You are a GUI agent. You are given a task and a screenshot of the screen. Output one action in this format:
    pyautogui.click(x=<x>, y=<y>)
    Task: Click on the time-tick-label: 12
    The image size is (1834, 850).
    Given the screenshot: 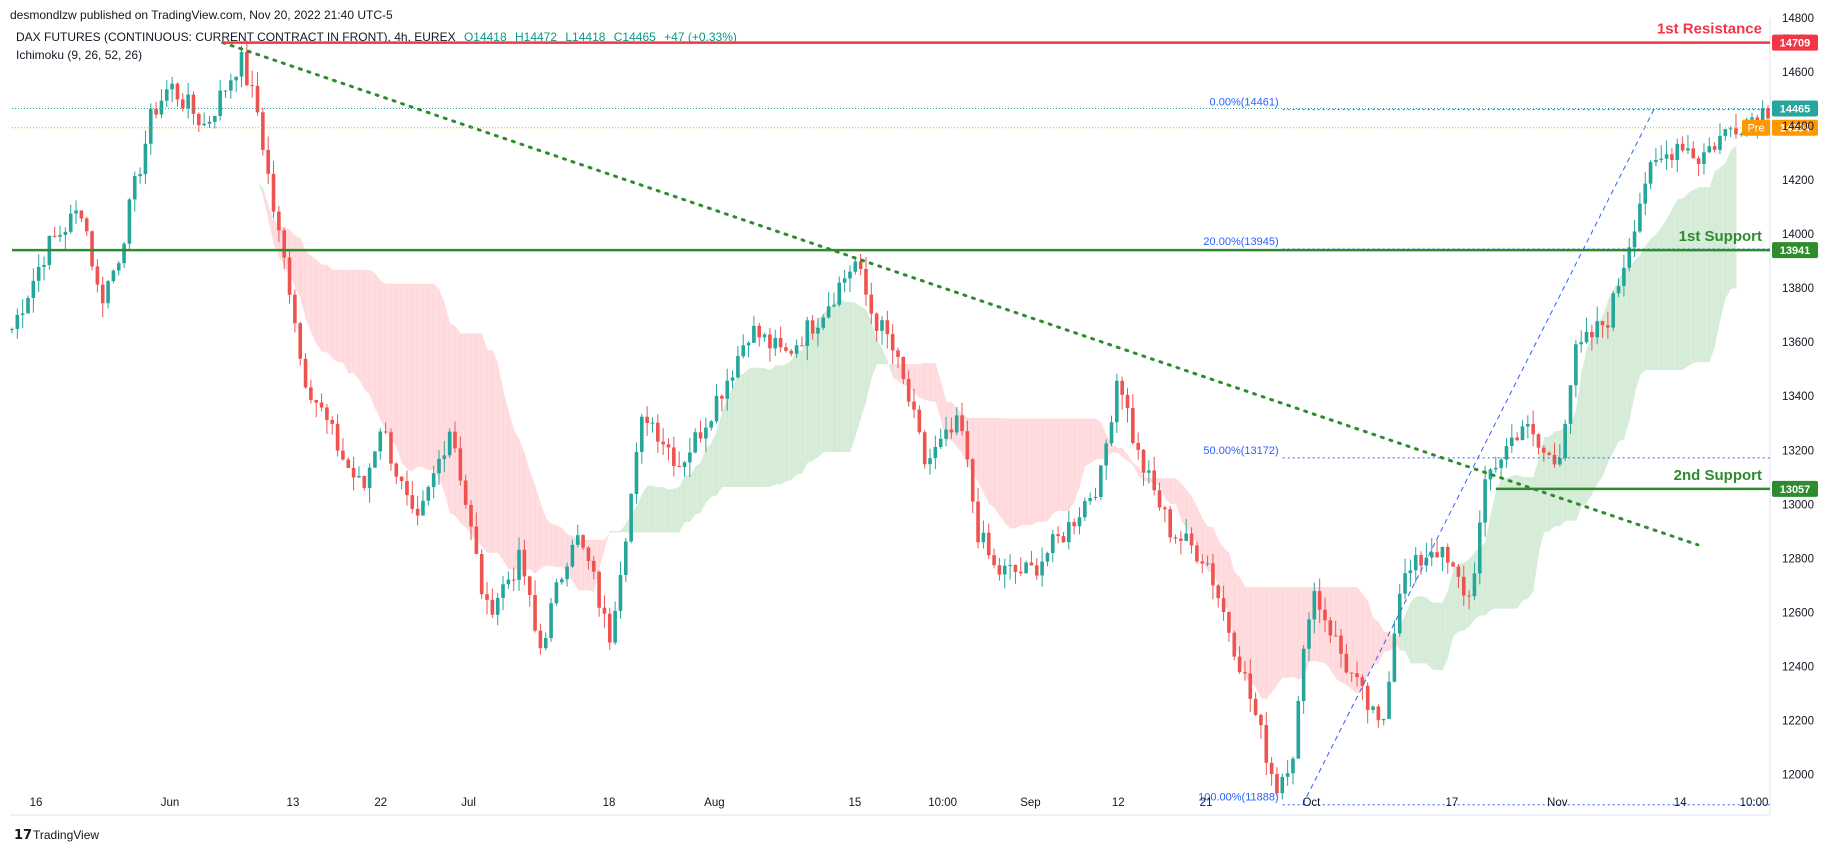 What is the action you would take?
    pyautogui.click(x=1118, y=803)
    